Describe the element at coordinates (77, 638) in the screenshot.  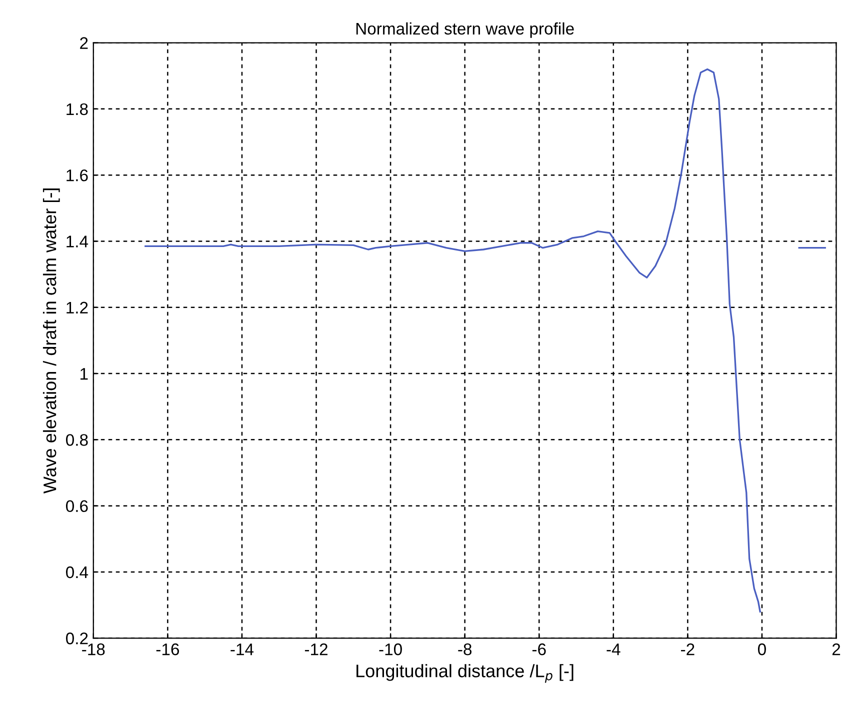
I see `y-tick-label: 0.2` at that location.